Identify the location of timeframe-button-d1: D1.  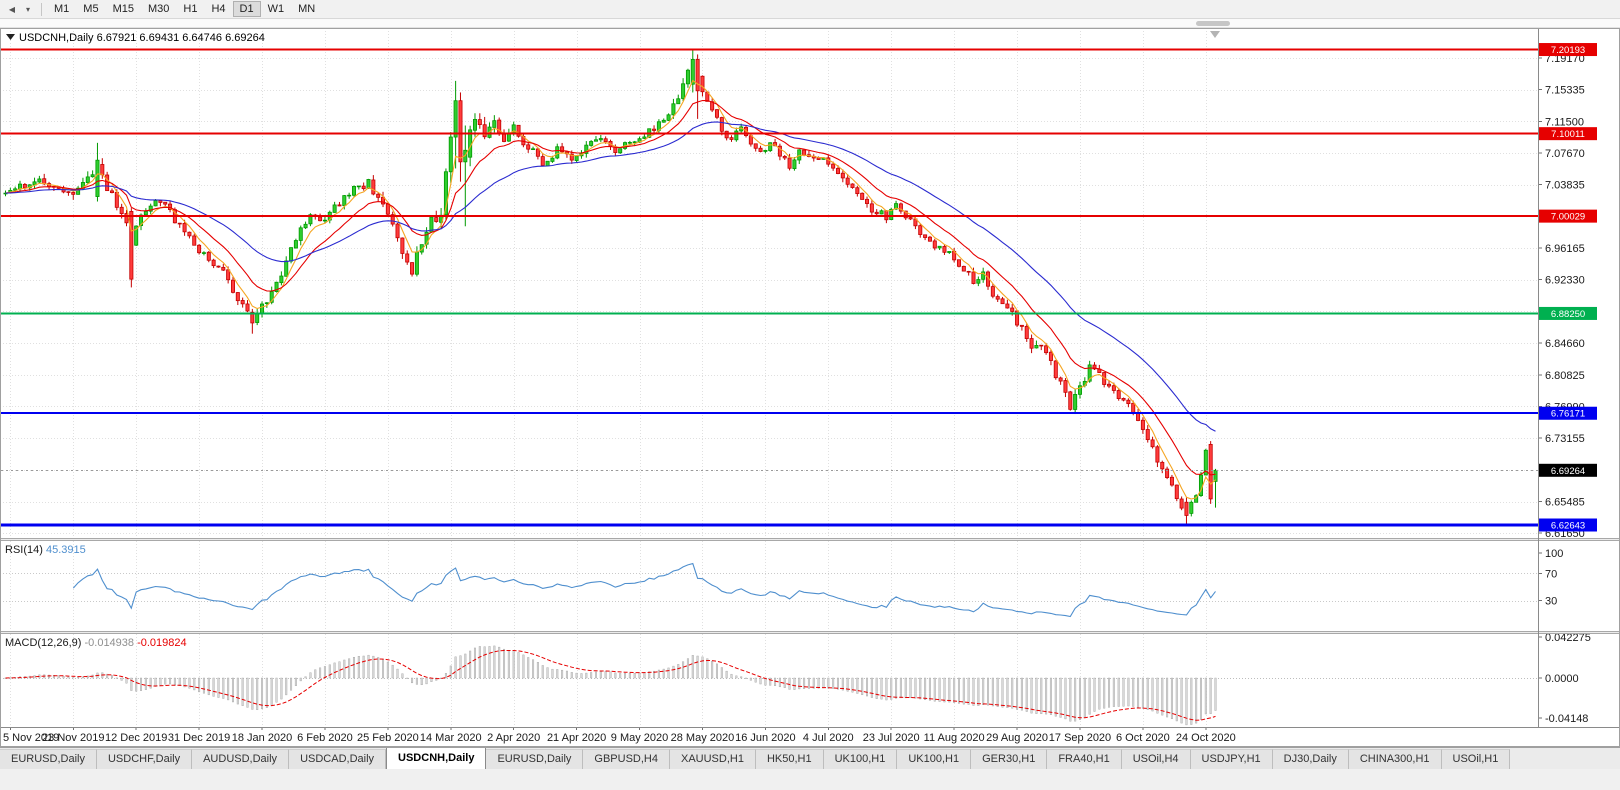
(246, 9).